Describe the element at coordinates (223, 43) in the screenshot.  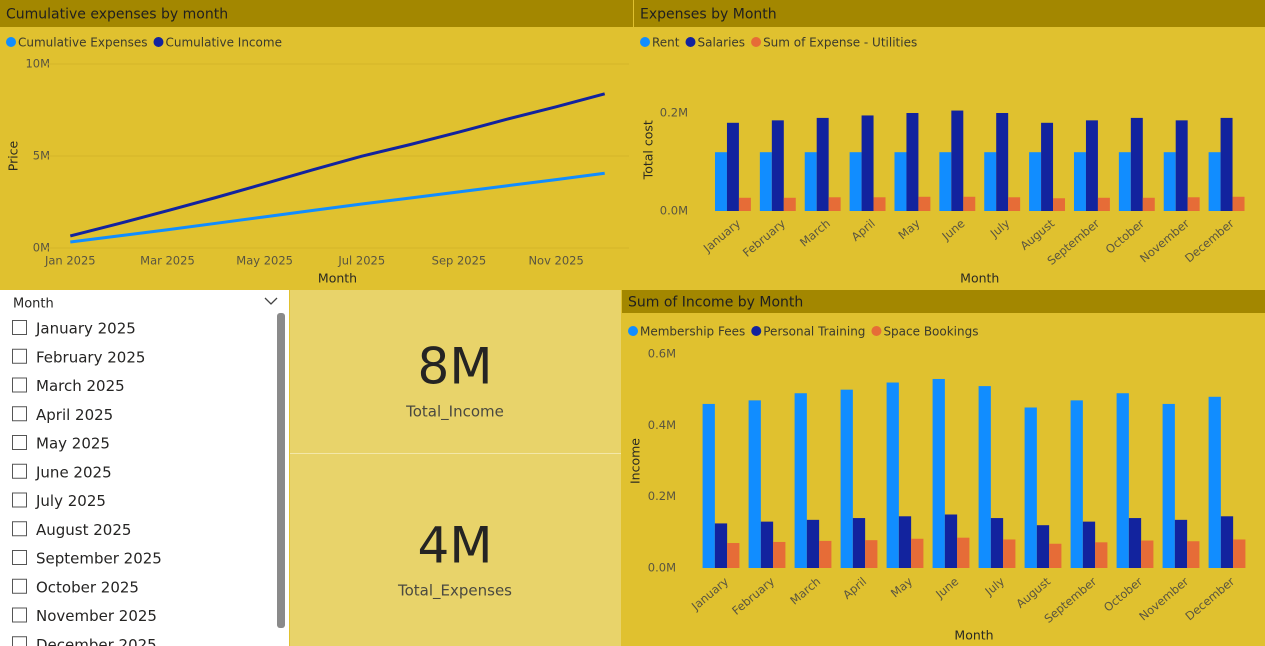
I see `legend-label: Cumulative Income` at that location.